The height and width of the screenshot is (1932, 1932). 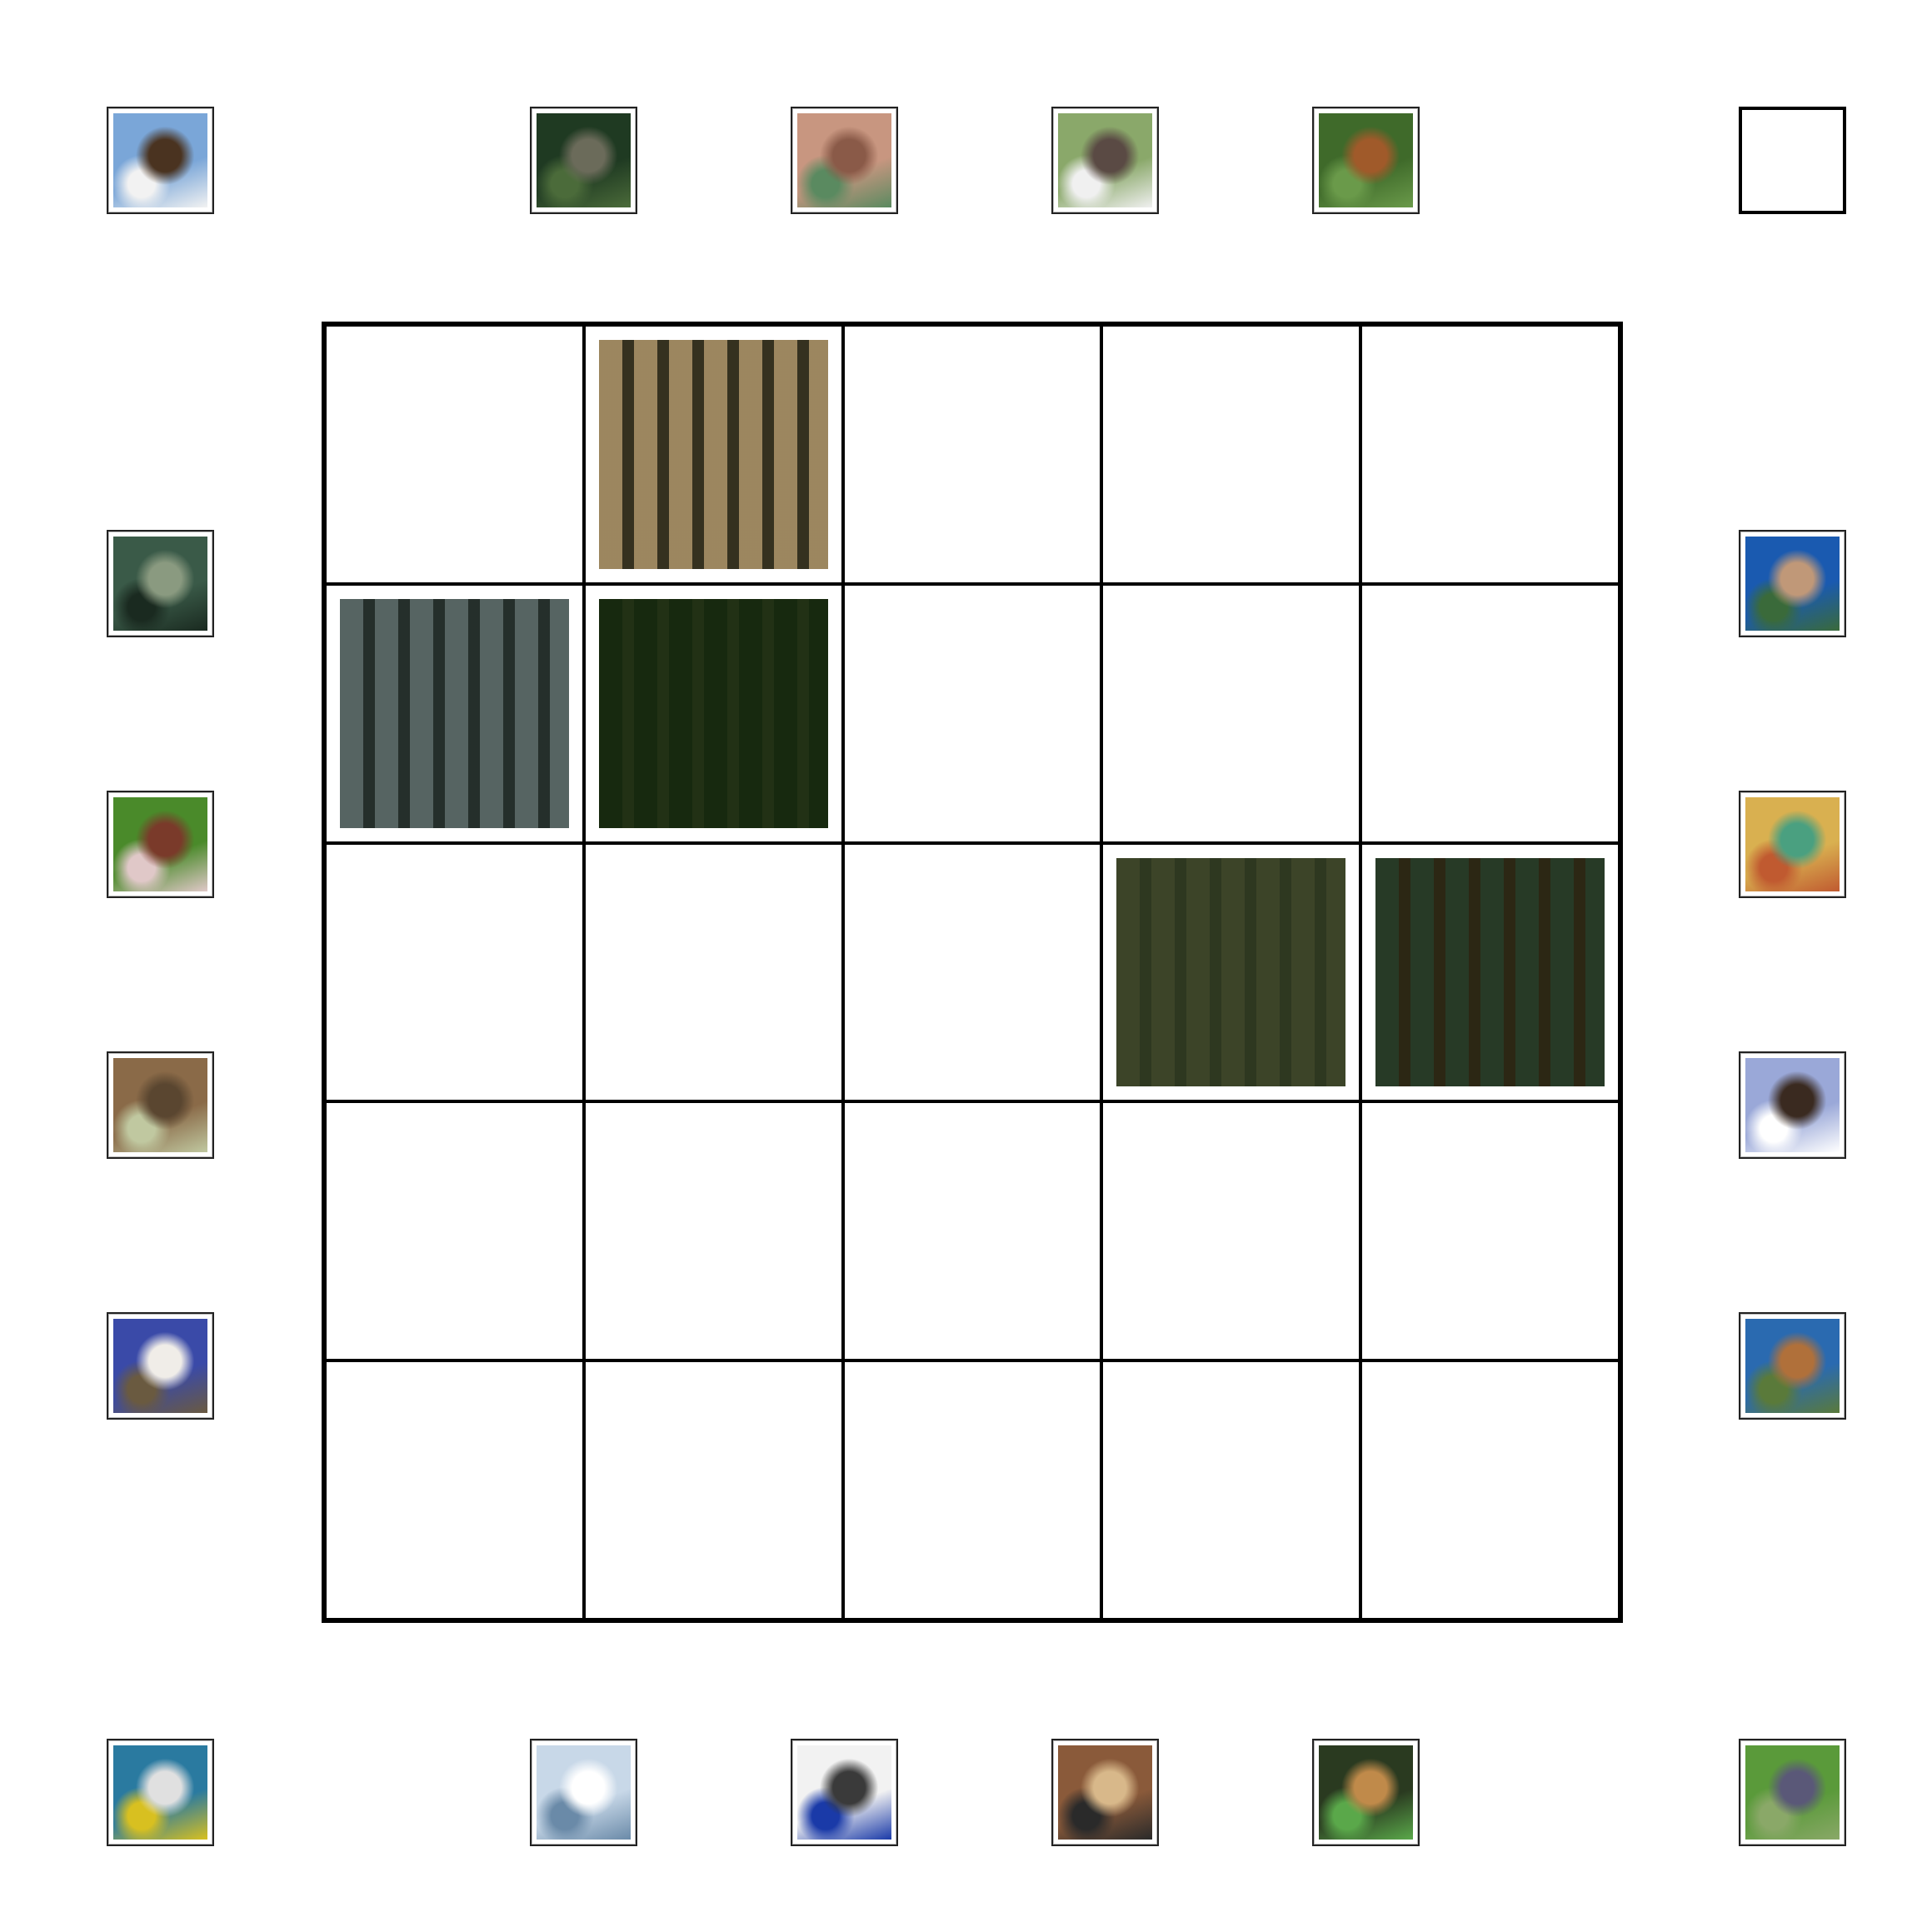 I want to click on aerial-shrubland-image, so click(x=713, y=454).